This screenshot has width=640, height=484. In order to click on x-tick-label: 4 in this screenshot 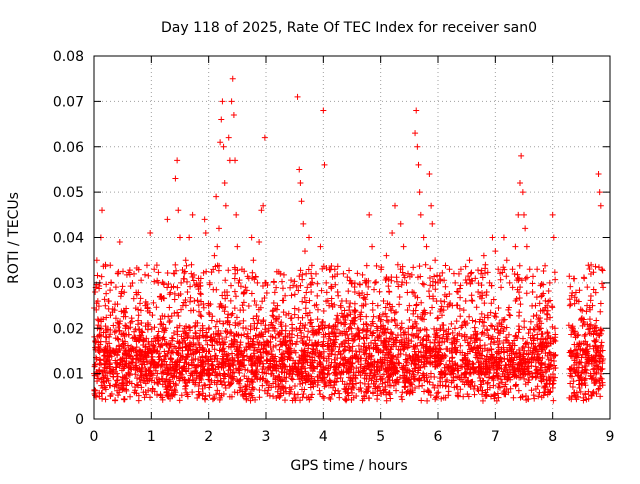, I will do `click(323, 437)`.